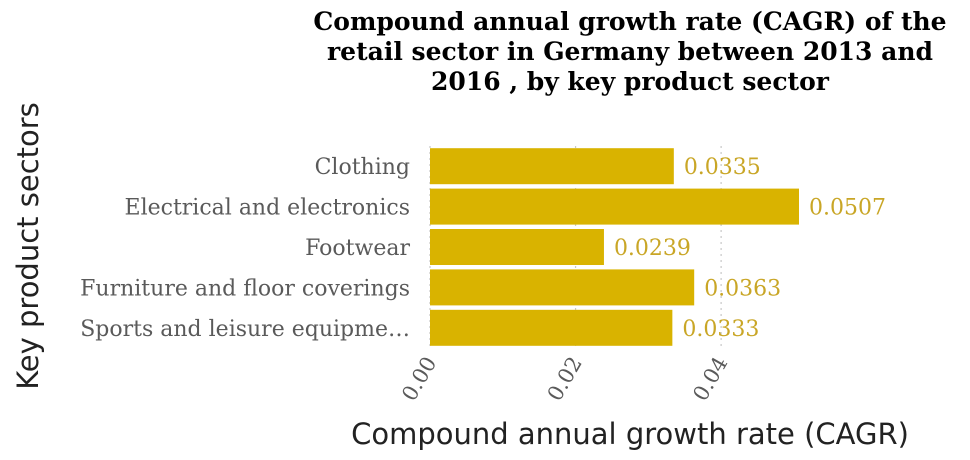 The height and width of the screenshot is (460, 970). I want to click on x-tick-label: 0.00, so click(419, 379).